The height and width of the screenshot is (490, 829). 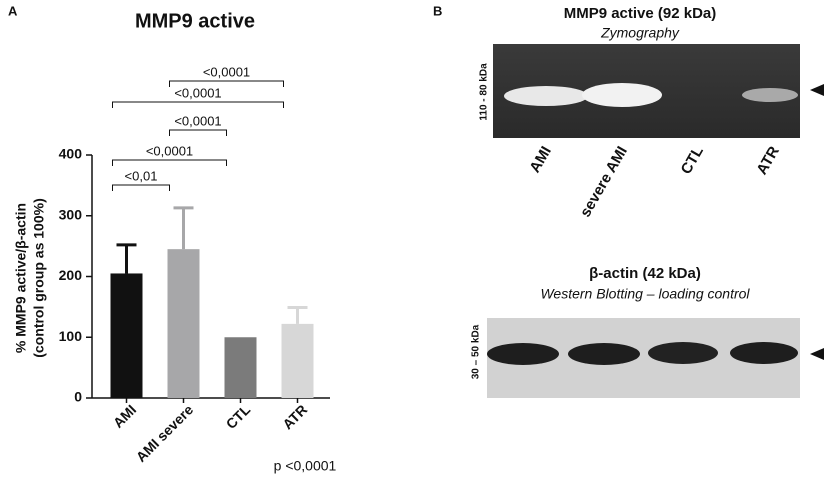 What do you see at coordinates (692, 160) in the screenshot?
I see `lane-label: CTL` at bounding box center [692, 160].